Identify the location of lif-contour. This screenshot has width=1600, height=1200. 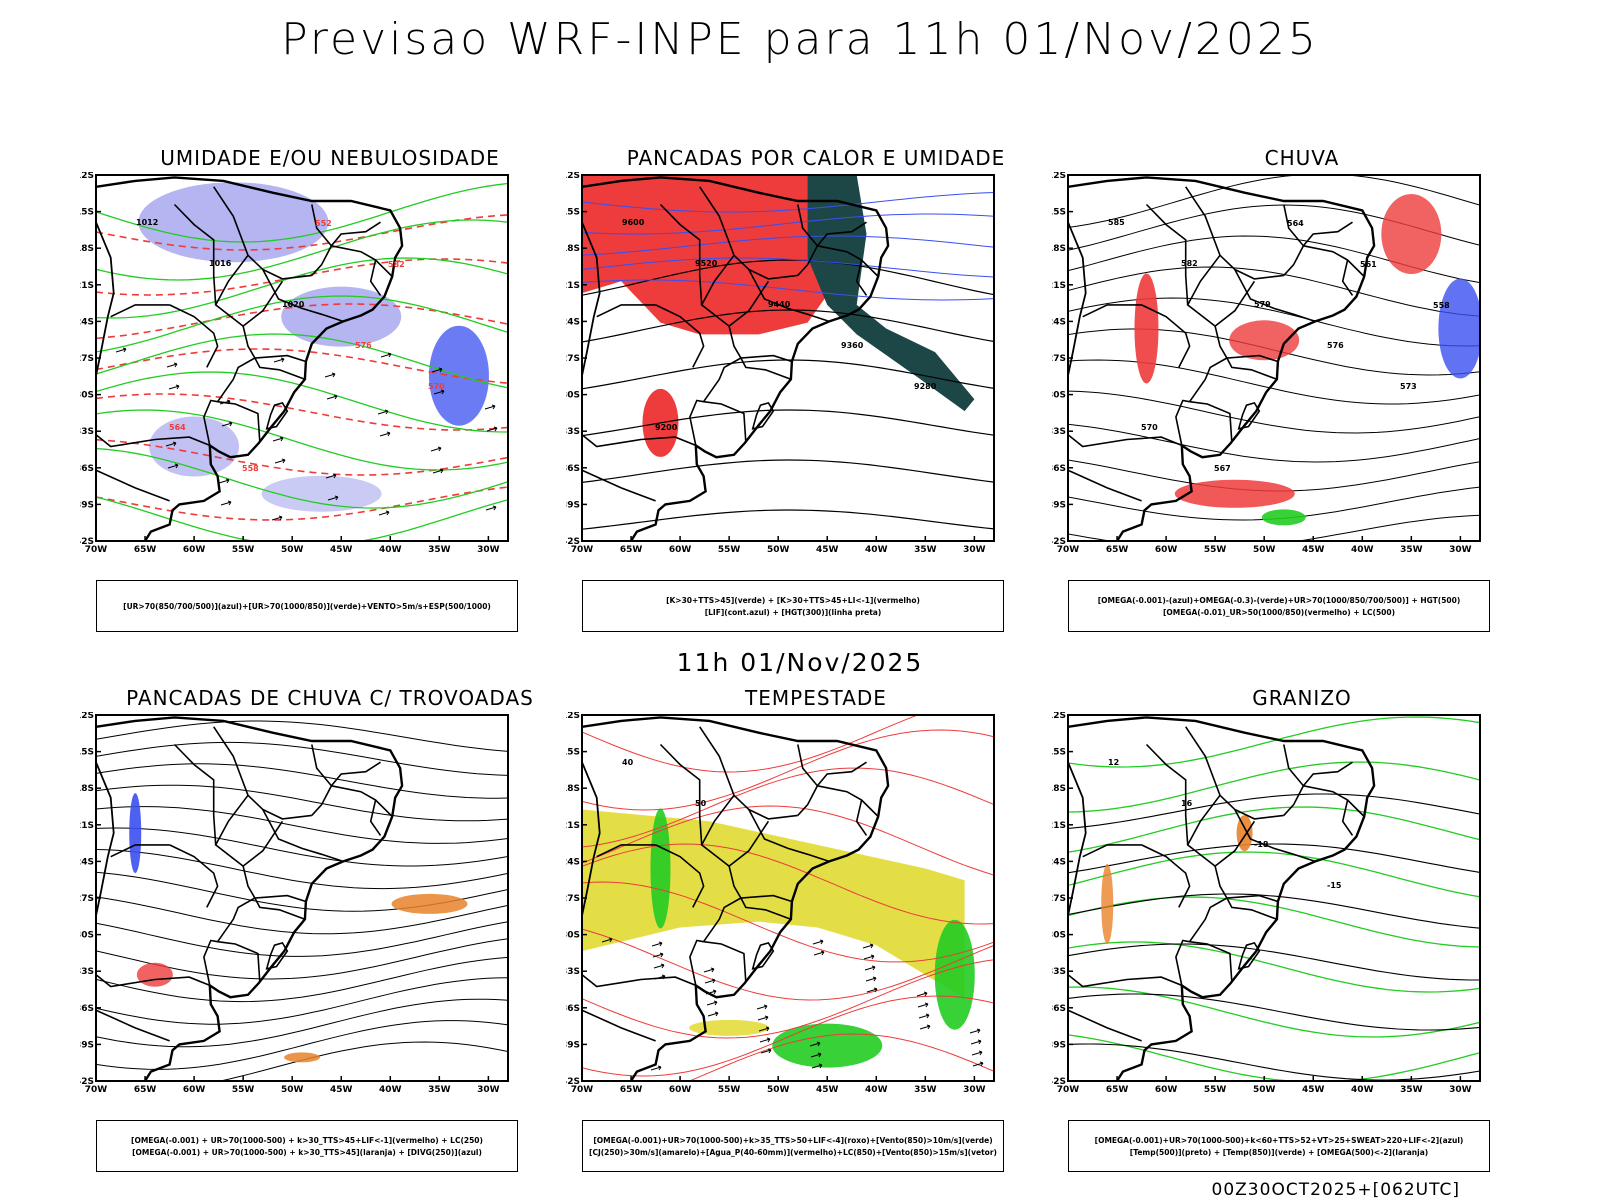
(788, 202).